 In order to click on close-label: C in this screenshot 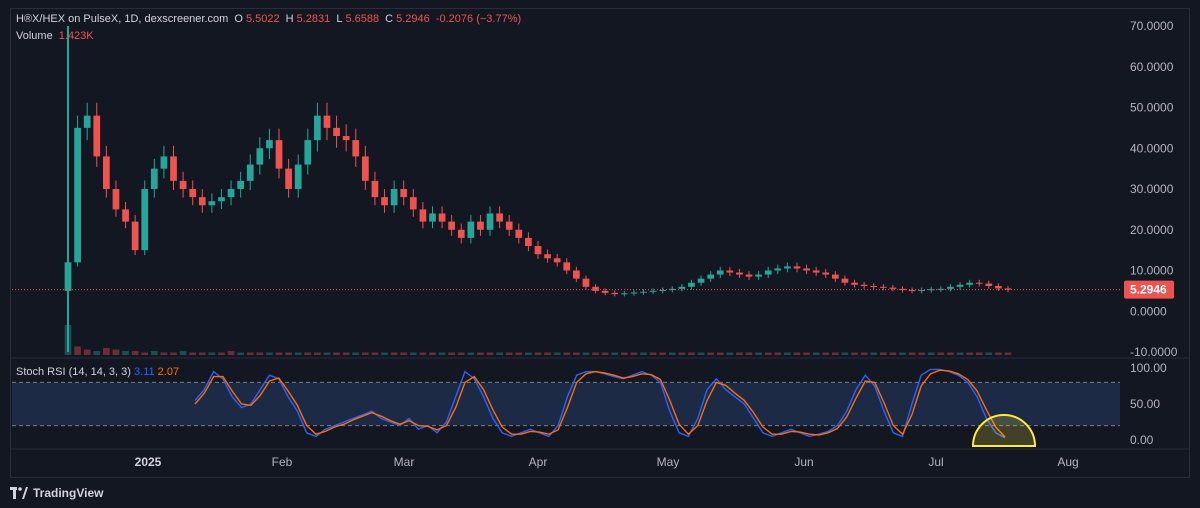, I will do `click(389, 19)`.